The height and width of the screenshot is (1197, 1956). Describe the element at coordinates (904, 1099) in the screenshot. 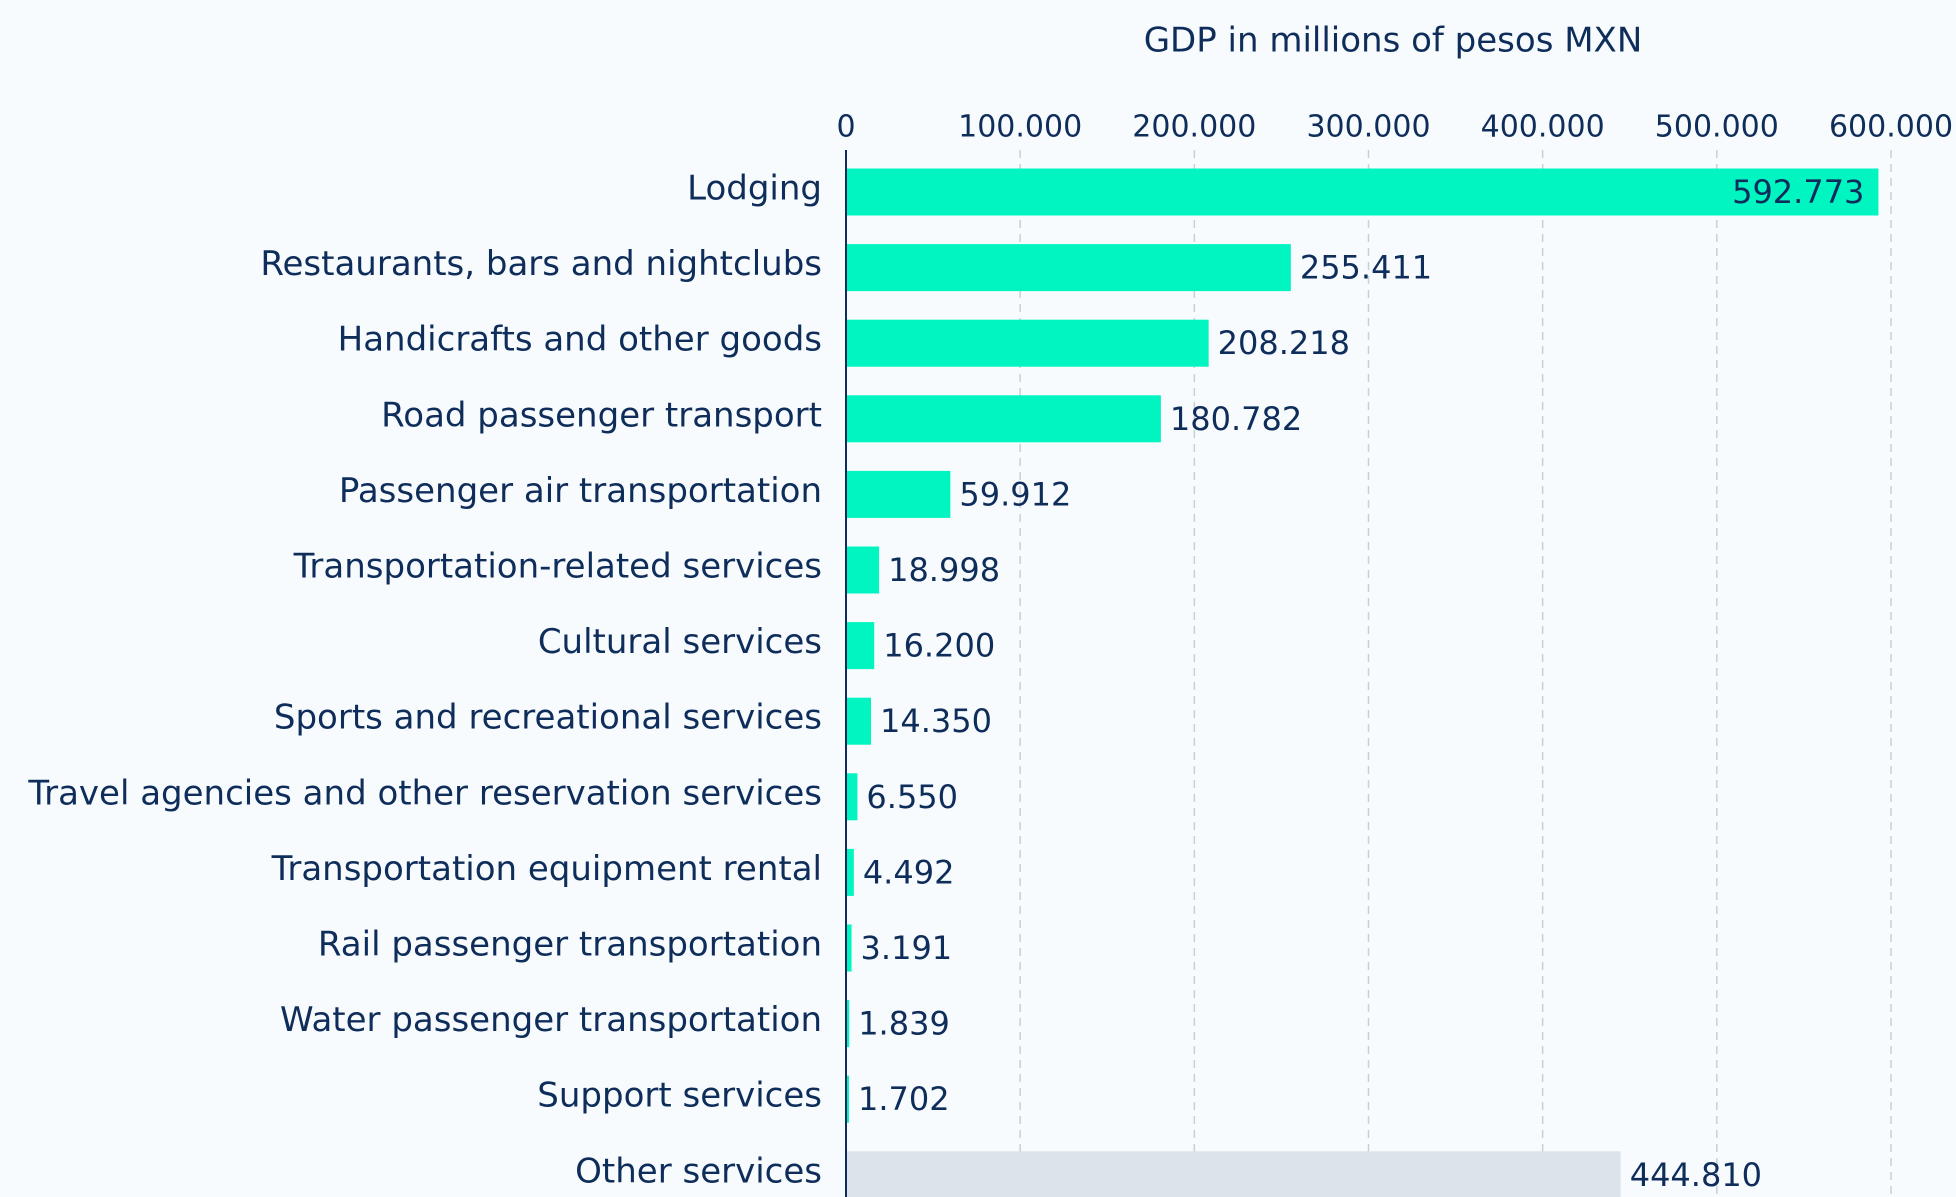

I see `value-label: 1.702` at that location.